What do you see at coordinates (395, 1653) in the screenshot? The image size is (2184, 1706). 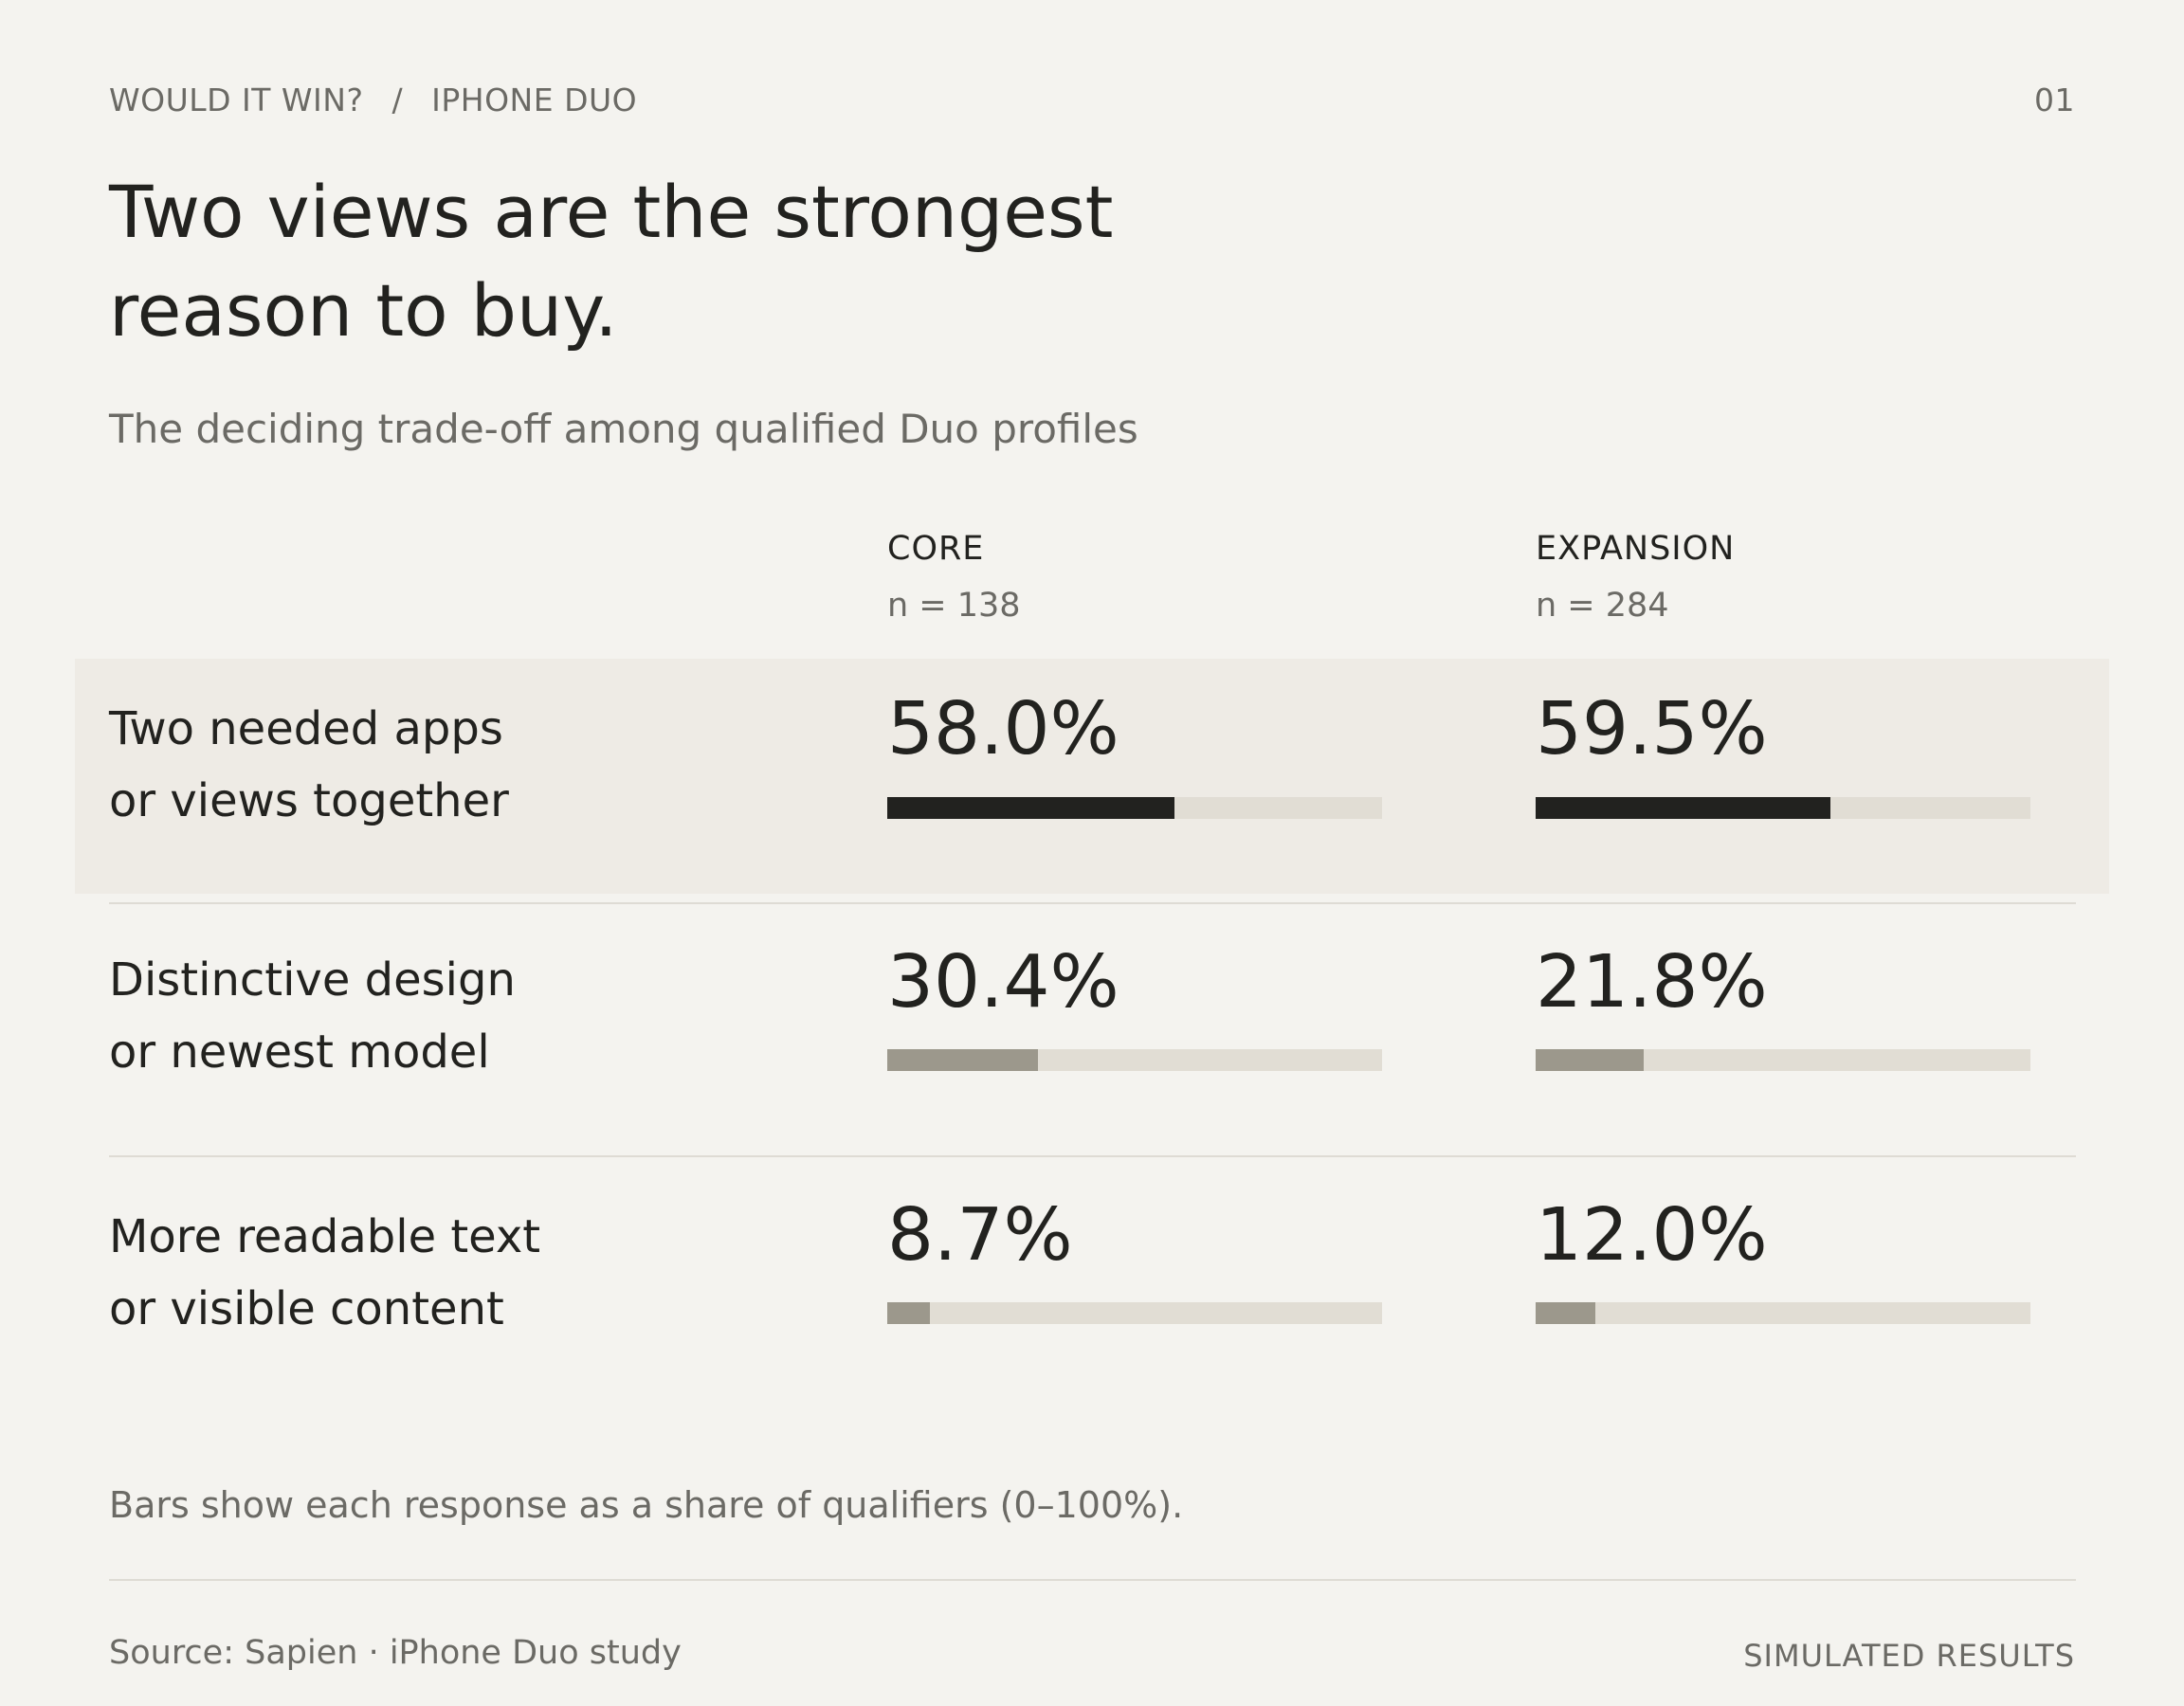 I see `source-credit: Source: Sapien · iPhone Duo study` at bounding box center [395, 1653].